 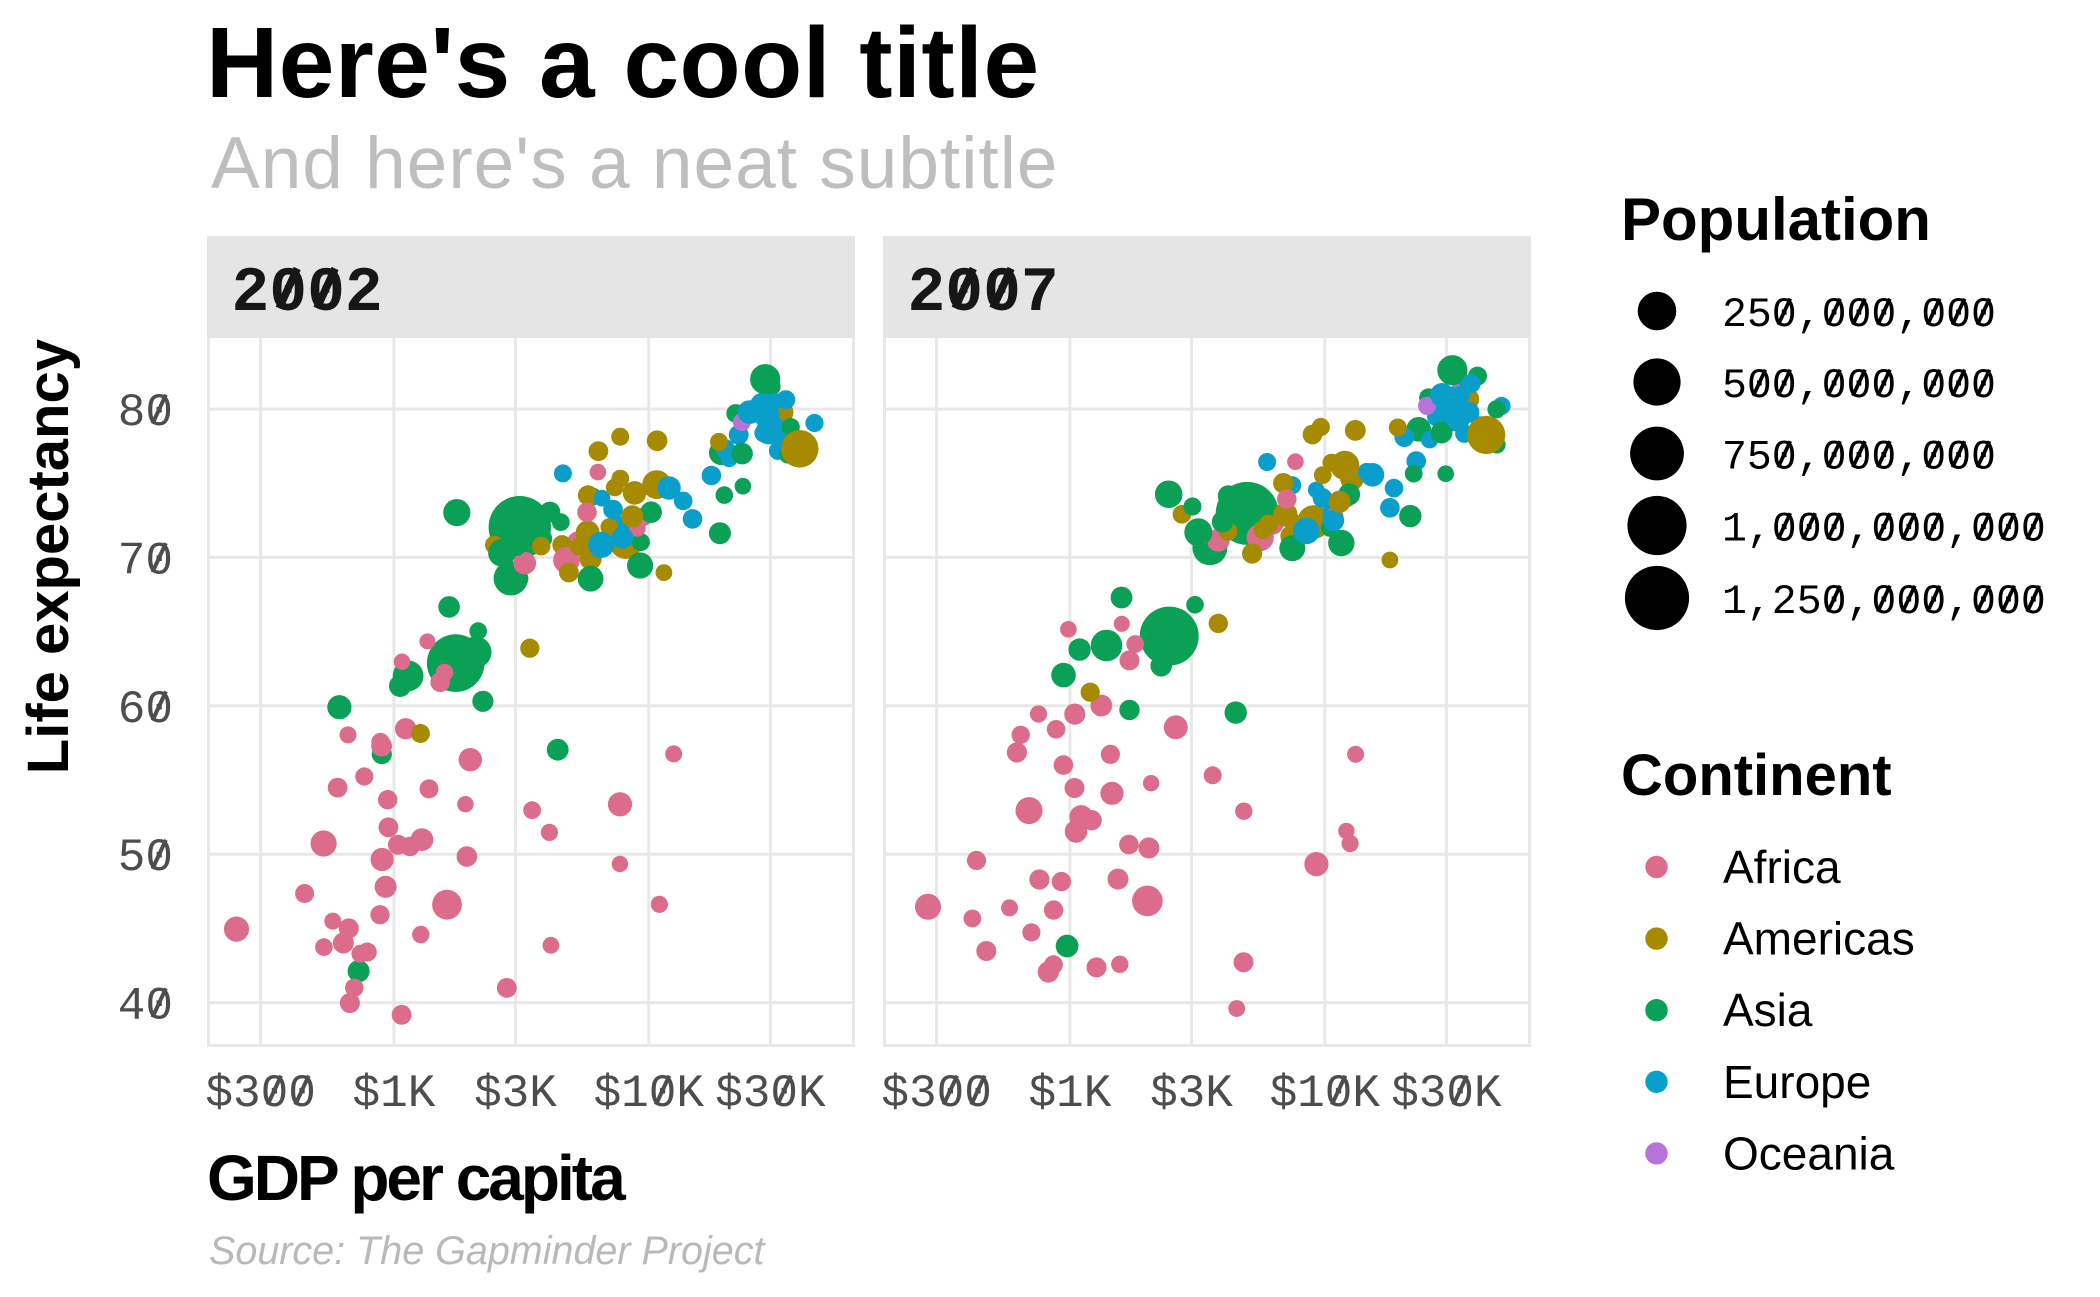 I want to click on svg-text: Here's a cool title, so click(x=623, y=63).